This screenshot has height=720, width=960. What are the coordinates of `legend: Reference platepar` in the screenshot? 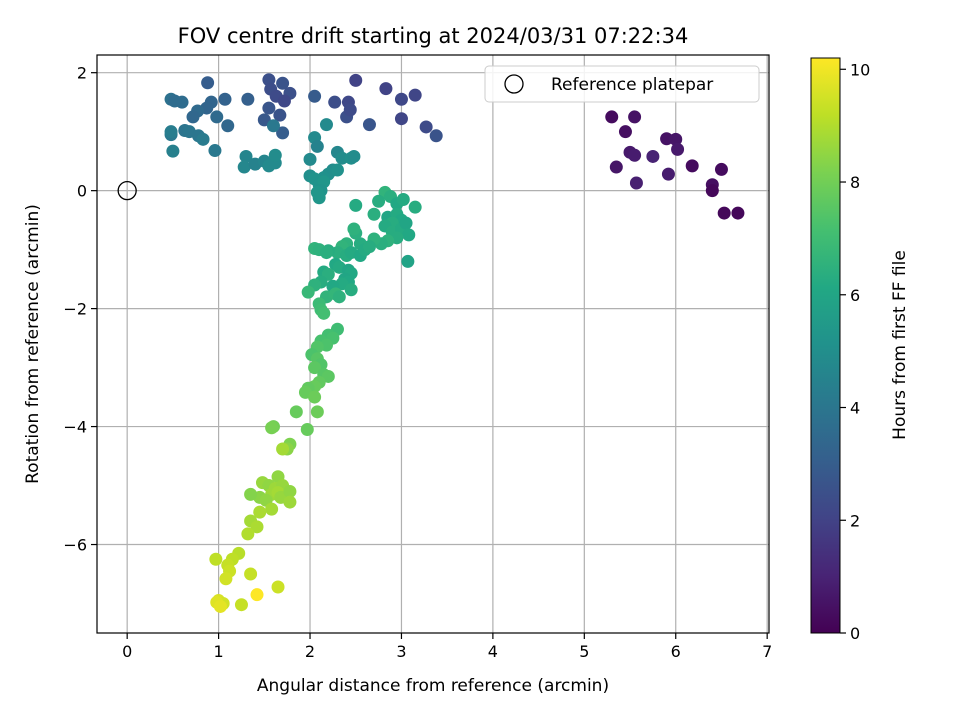 It's located at (622, 84).